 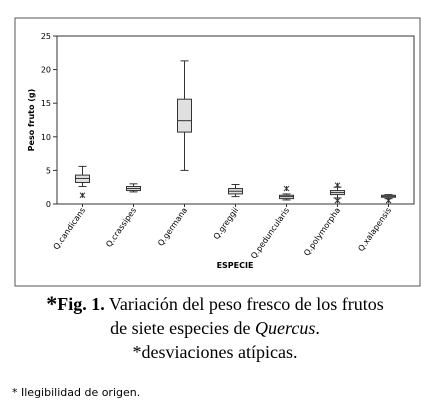 I want to click on y-tick-label: 5, so click(x=48, y=170).